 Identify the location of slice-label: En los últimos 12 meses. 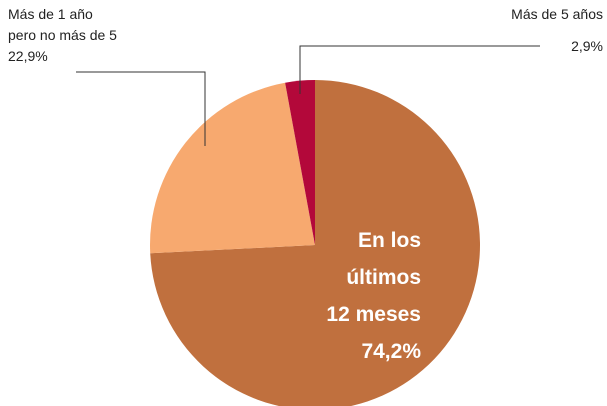
(373, 277).